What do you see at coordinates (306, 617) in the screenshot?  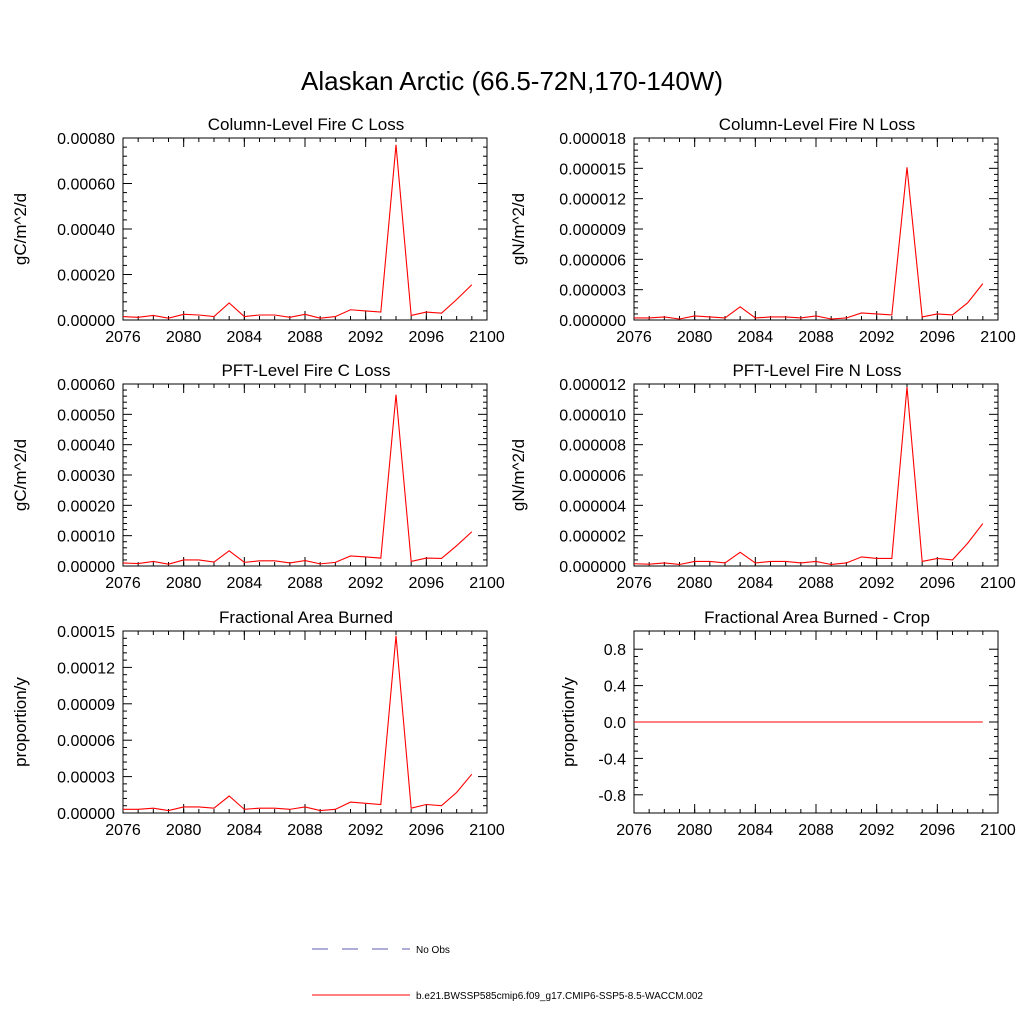 I see `panel-title: Fractional Area Burned` at bounding box center [306, 617].